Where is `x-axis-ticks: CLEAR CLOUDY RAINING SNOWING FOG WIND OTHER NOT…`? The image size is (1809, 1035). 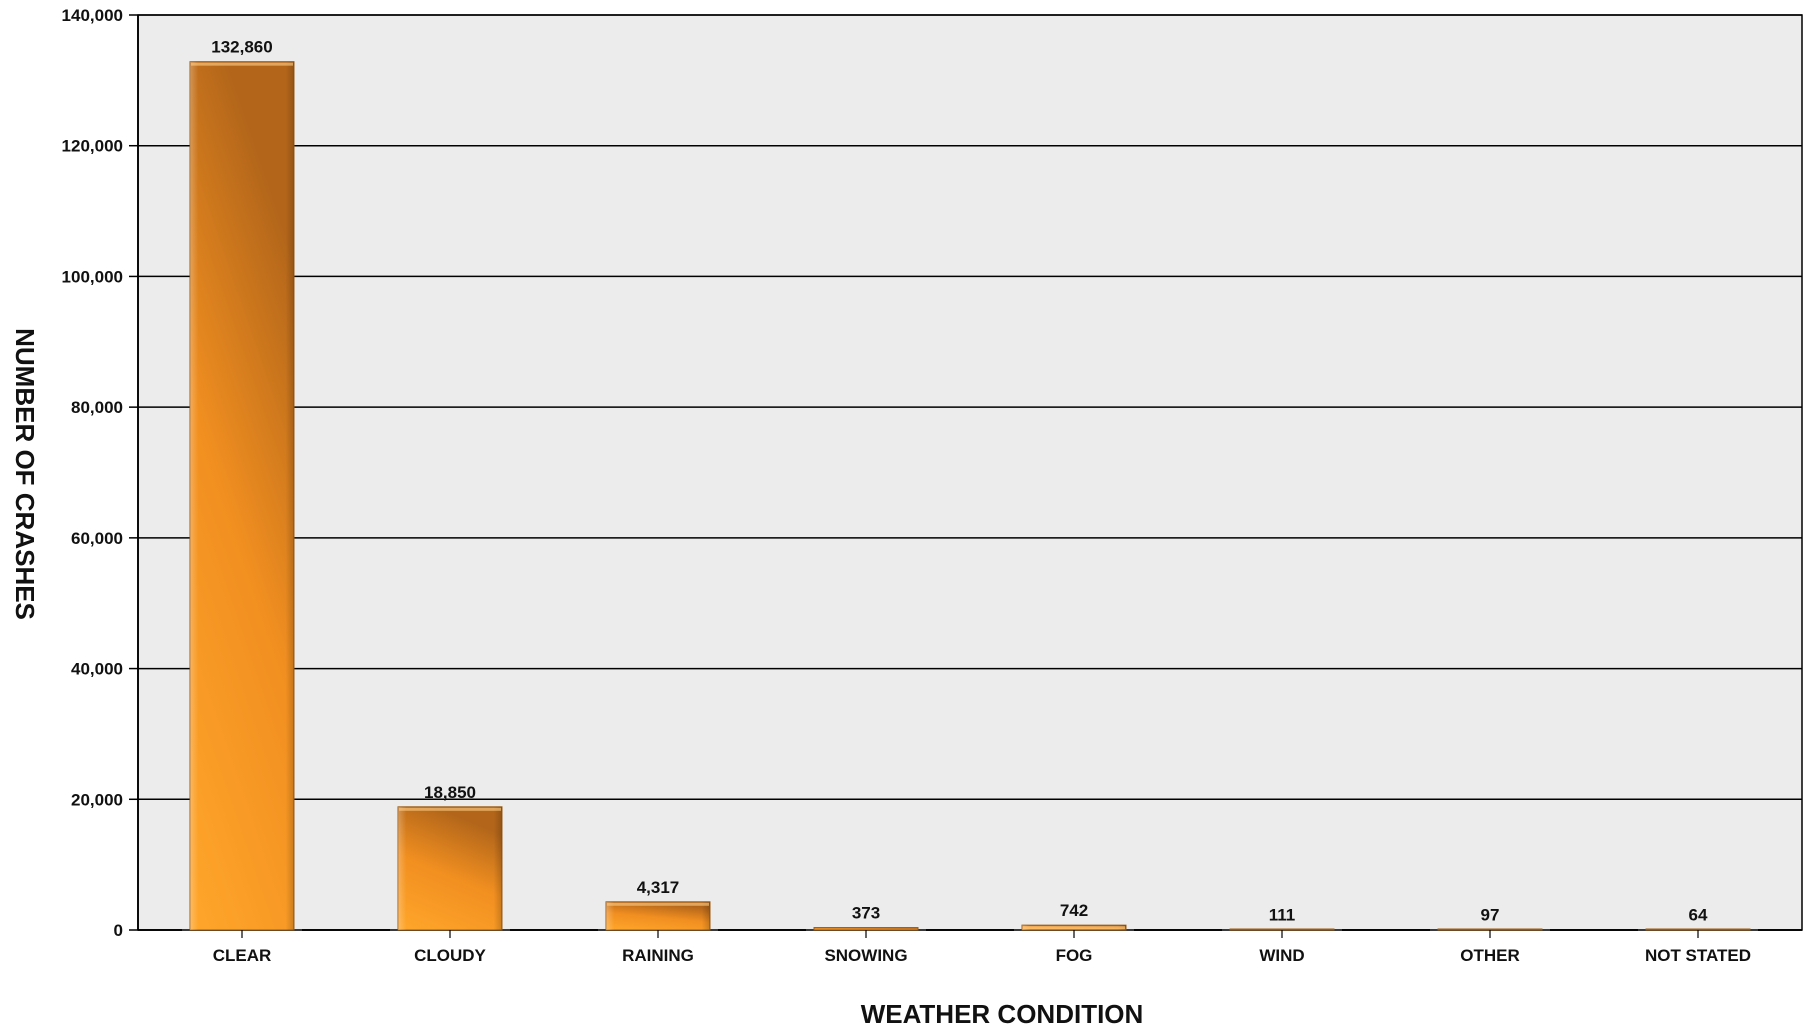 x-axis-ticks: CLEAR CLOUDY RAINING SNOWING FOG WIND OTHER NOT… is located at coordinates (982, 947).